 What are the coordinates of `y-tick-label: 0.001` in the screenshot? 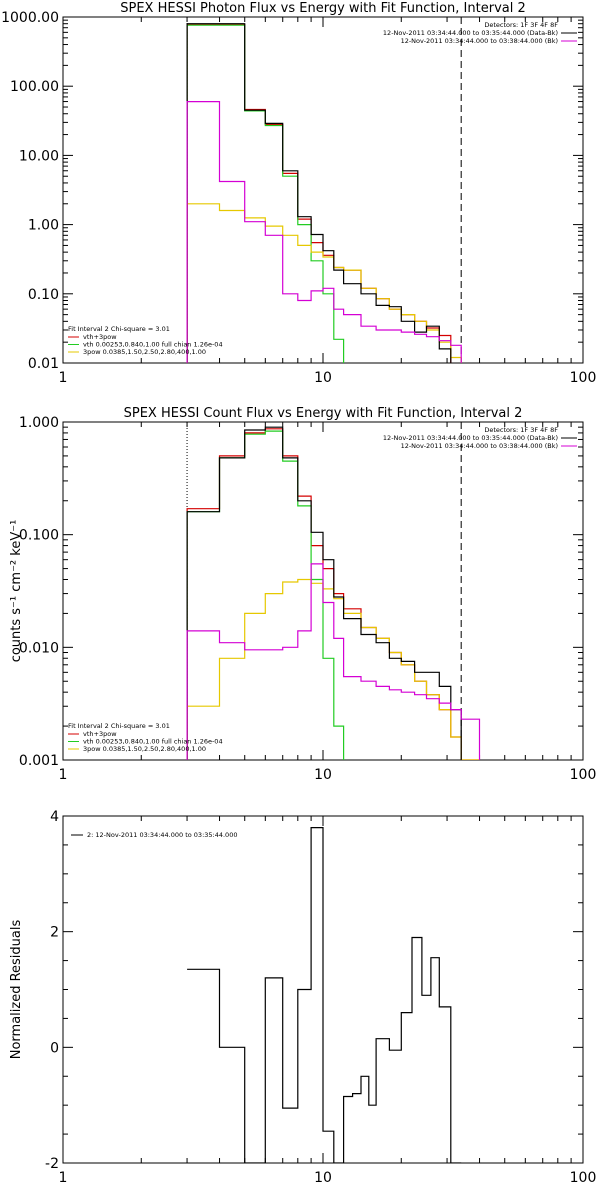 It's located at (39, 761).